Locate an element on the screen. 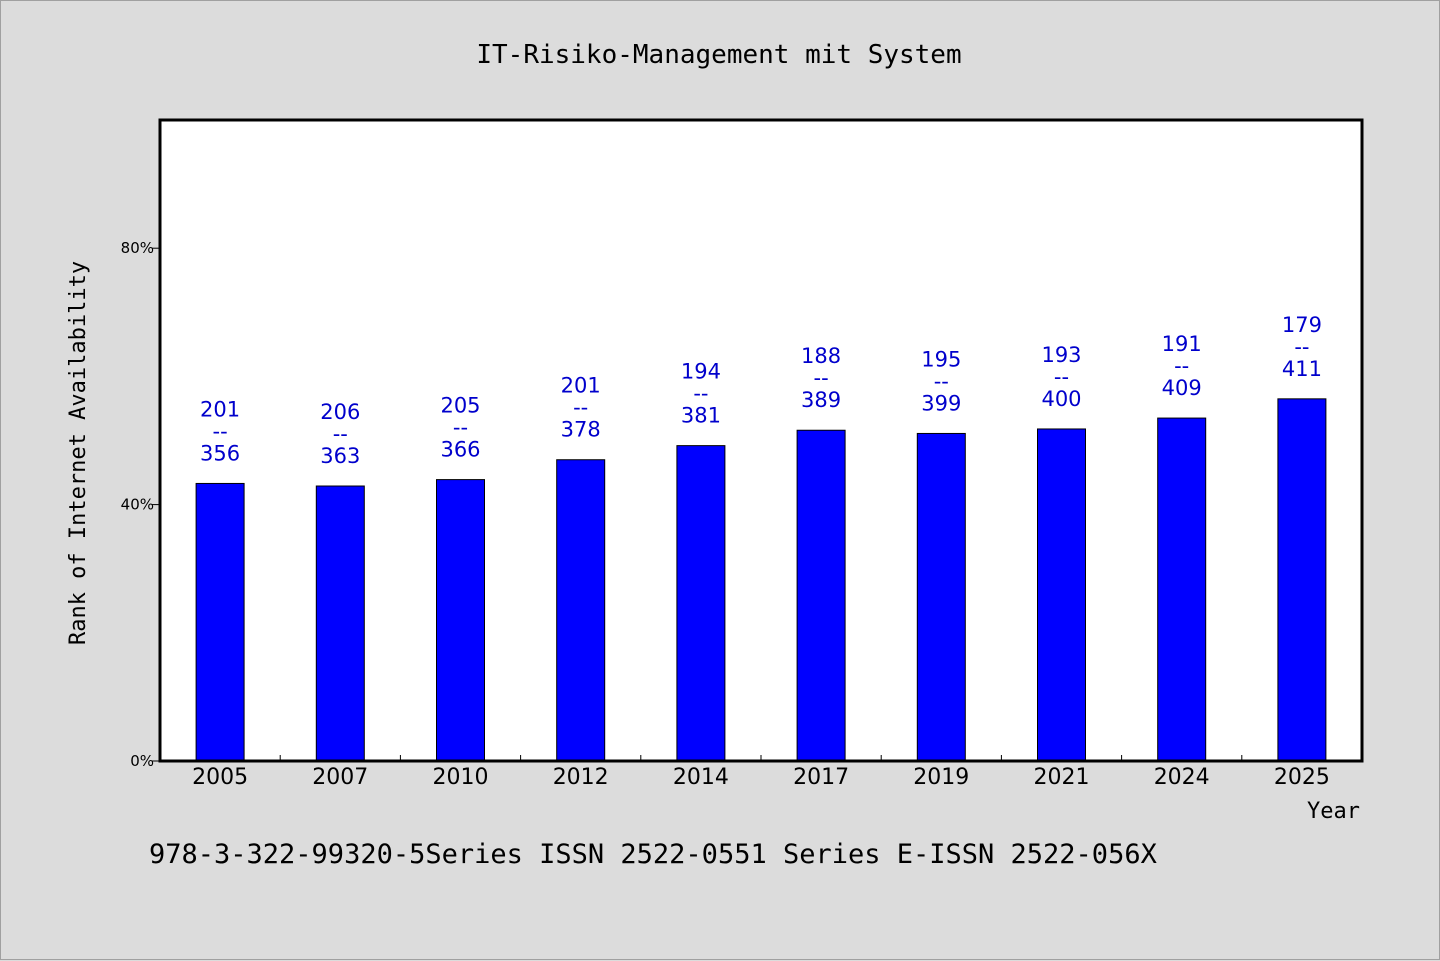  bar-label-top-2021: 193 is located at coordinates (1061, 355).